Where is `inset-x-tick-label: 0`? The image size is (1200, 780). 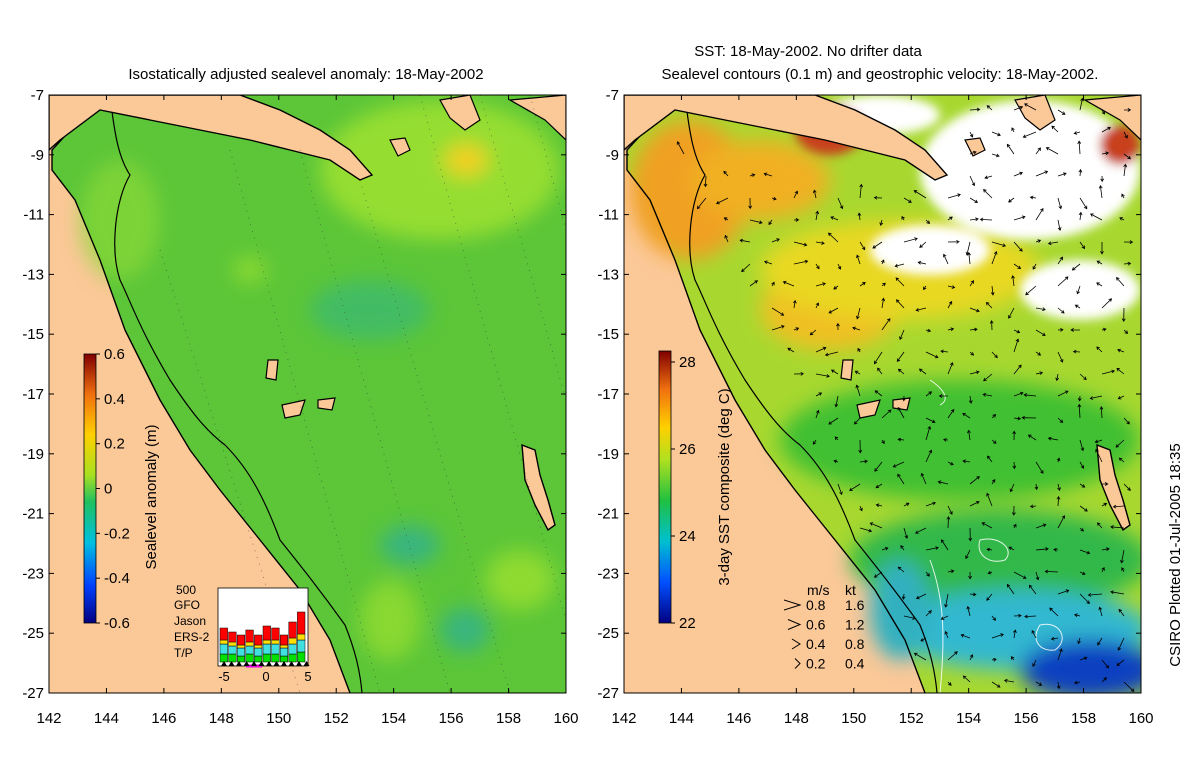
inset-x-tick-label: 0 is located at coordinates (265, 676).